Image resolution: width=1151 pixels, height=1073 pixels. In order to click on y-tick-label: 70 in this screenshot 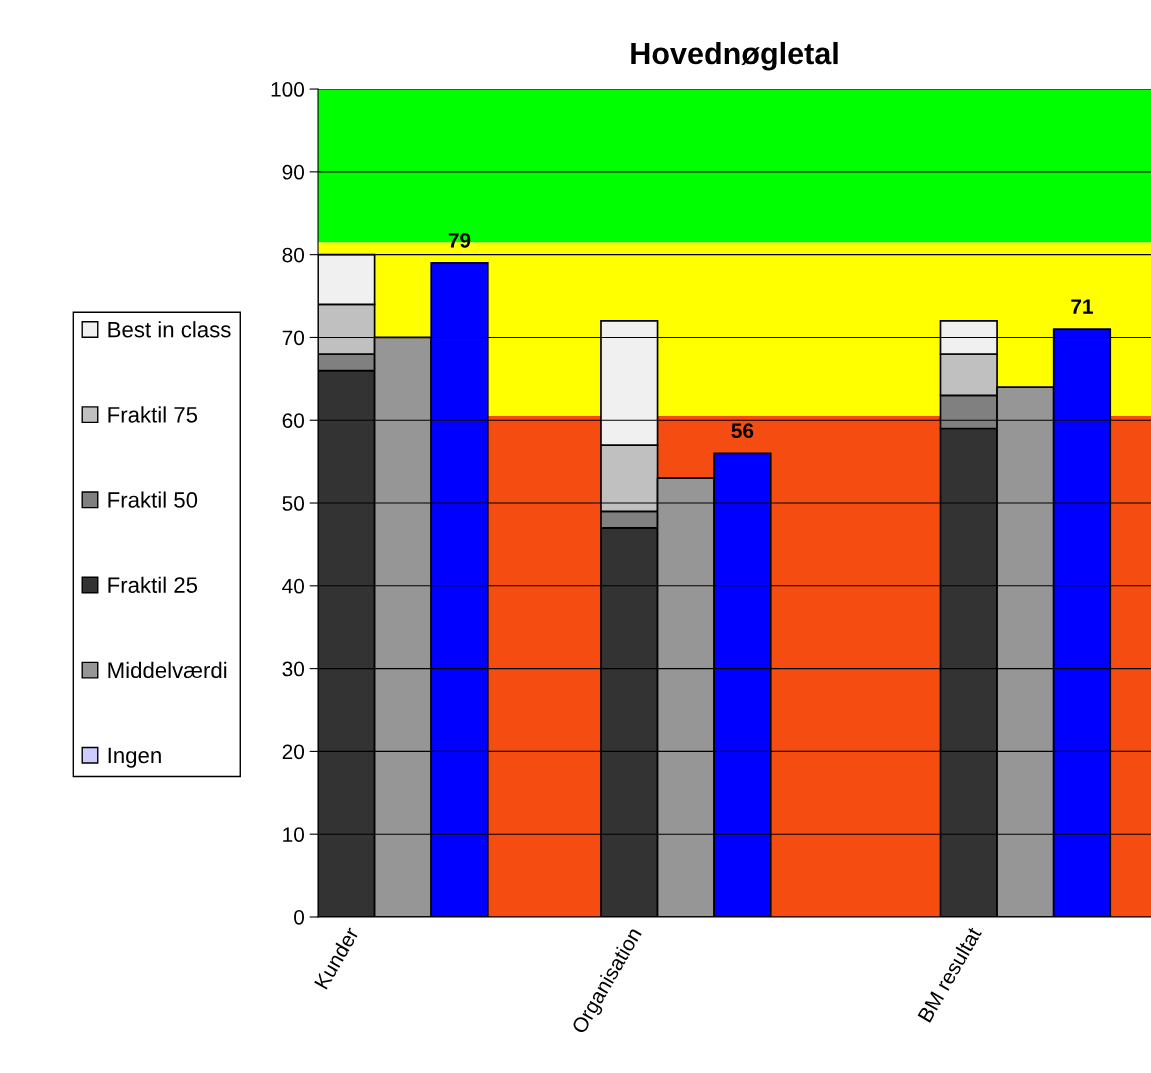, I will do `click(293, 338)`.